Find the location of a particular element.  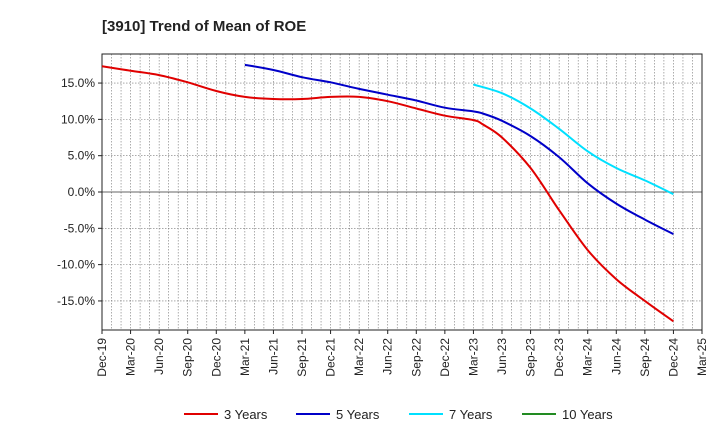

y-tick-label: -5.0% is located at coordinates (80, 228).